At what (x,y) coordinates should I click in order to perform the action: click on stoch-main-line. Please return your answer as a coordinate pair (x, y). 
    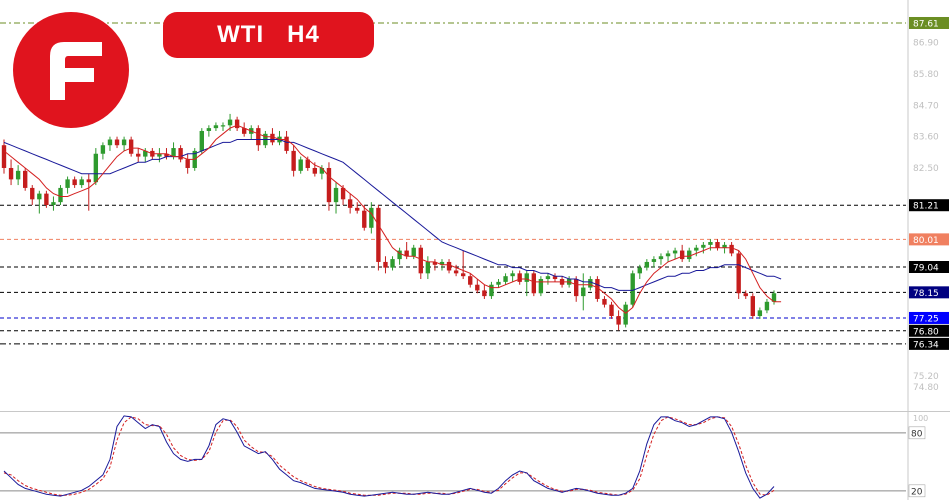
    Looking at the image, I should click on (389, 457).